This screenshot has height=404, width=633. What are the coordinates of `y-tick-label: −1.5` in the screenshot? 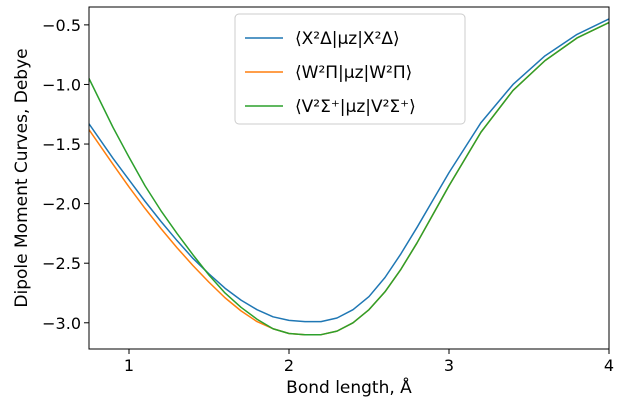 It's located at (61, 144).